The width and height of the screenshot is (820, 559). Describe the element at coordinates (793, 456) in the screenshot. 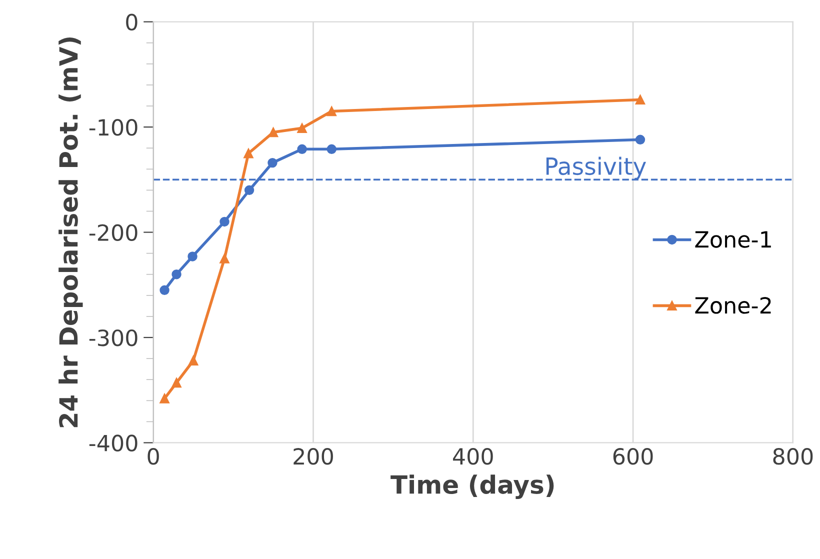

I see `x-tick-label: 800` at that location.